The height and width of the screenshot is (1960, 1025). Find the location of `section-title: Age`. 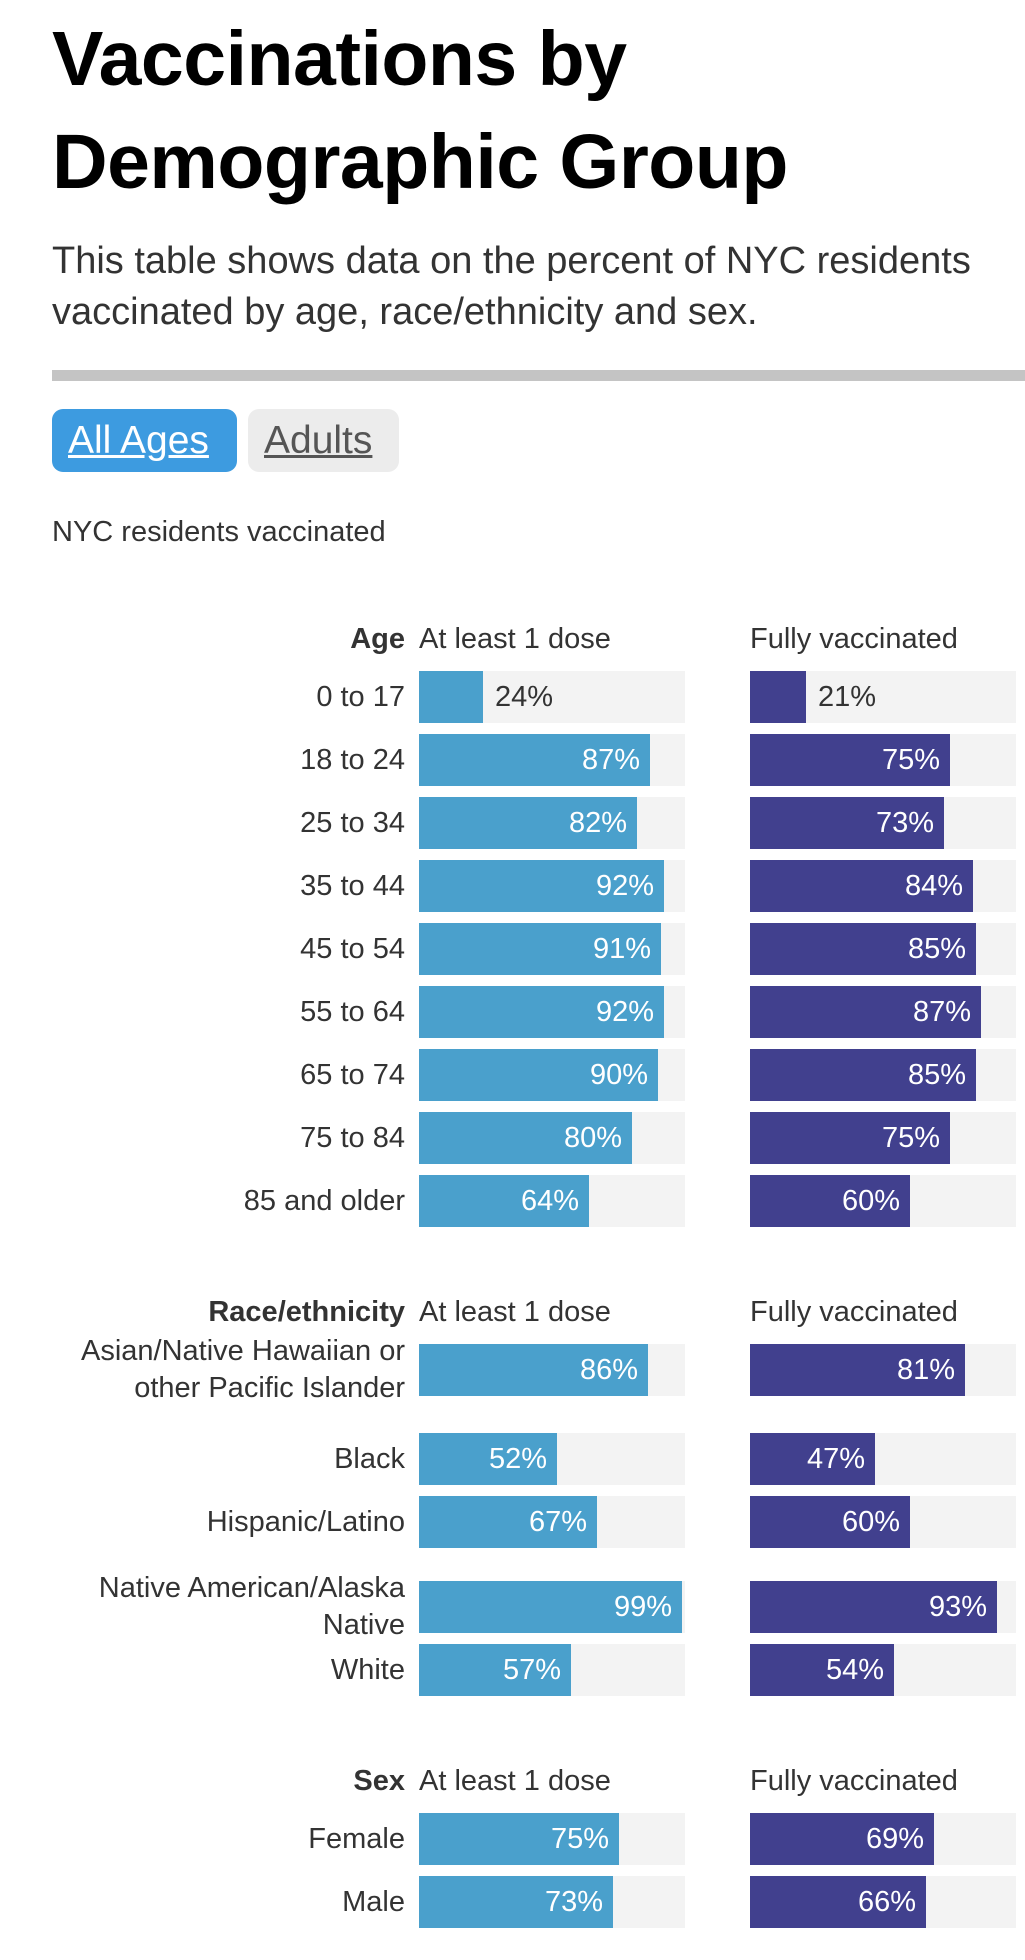

section-title: Age is located at coordinates (377, 639).